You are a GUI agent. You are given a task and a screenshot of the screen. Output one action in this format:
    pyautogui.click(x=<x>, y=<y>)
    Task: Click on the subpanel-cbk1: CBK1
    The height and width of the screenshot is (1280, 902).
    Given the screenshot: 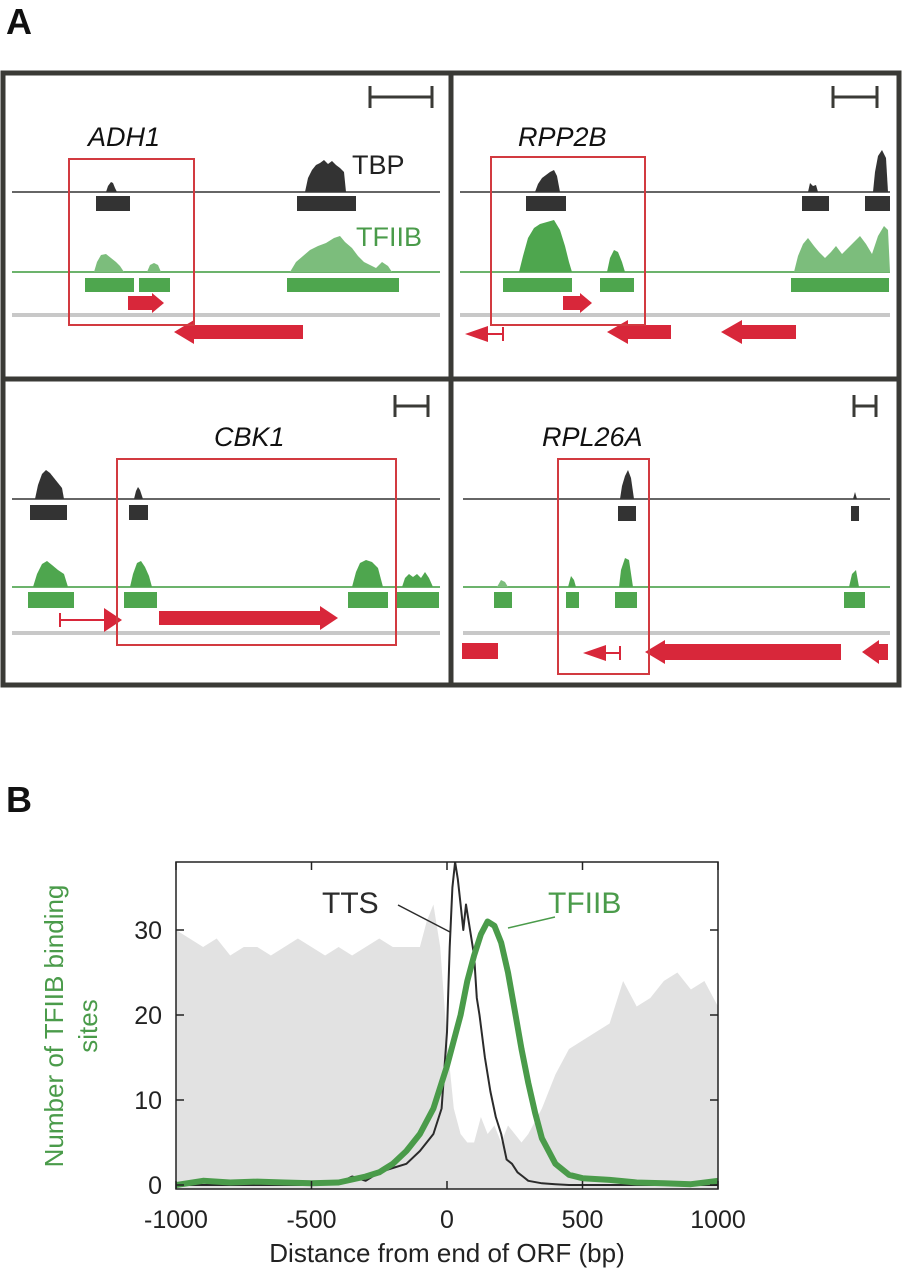 What is the action you would take?
    pyautogui.click(x=226, y=520)
    